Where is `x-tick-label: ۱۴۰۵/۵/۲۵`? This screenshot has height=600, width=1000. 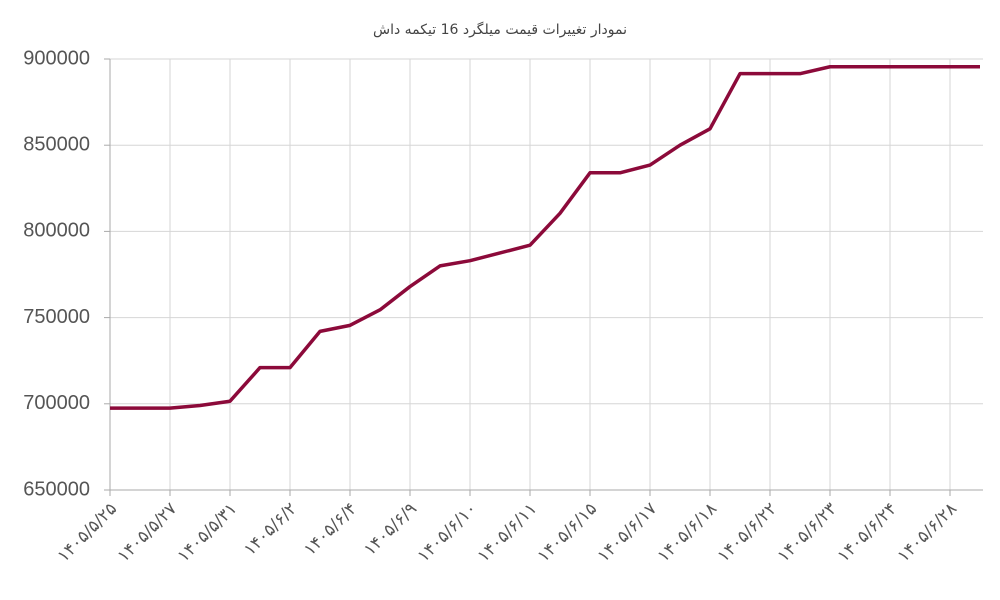 x-tick-label: ۱۴۰۵/۵/۲۵ is located at coordinates (87, 532).